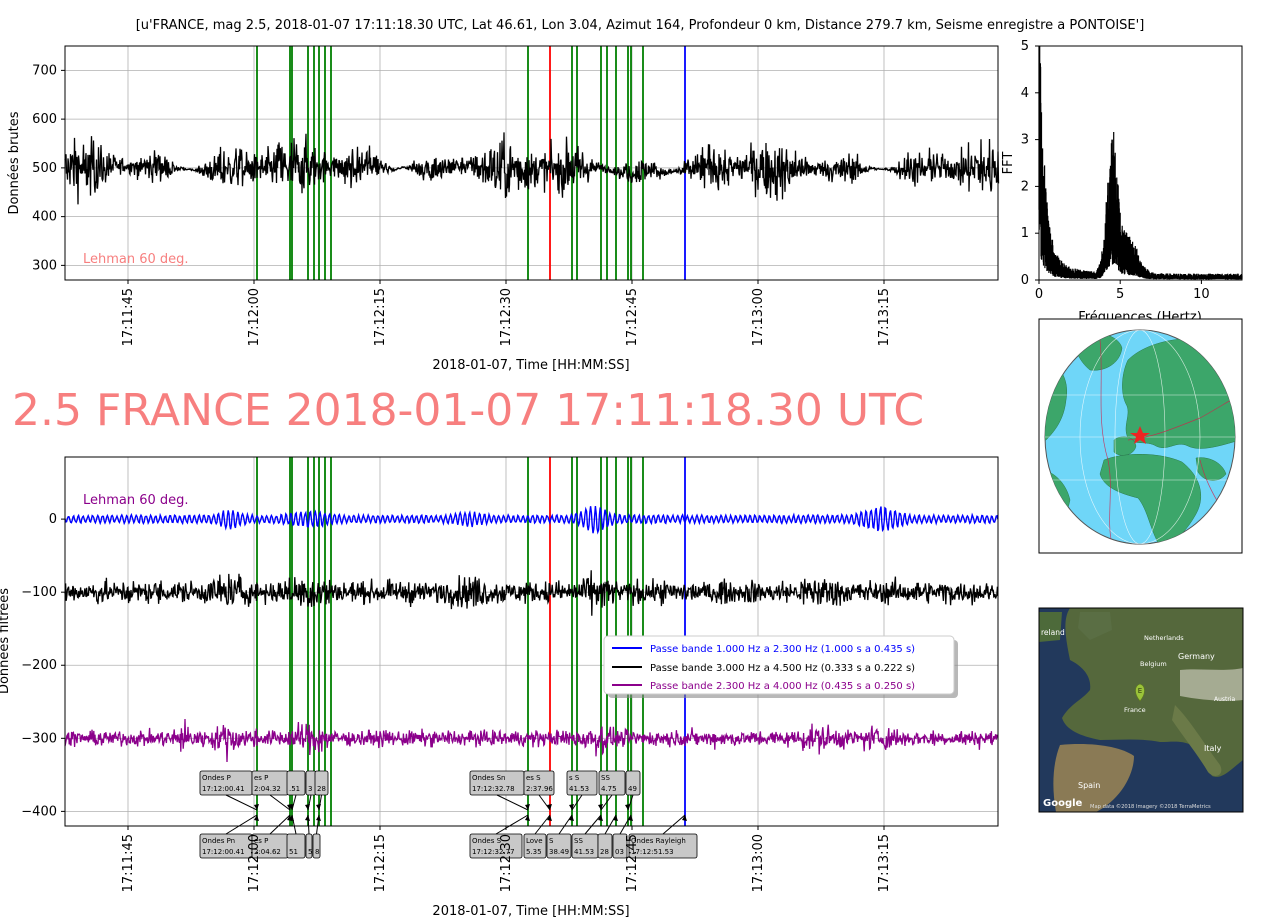 This screenshot has width=1280, height=918. Describe the element at coordinates (1164, 638) in the screenshot. I see `map-label-netherlands: Netherlands` at that location.